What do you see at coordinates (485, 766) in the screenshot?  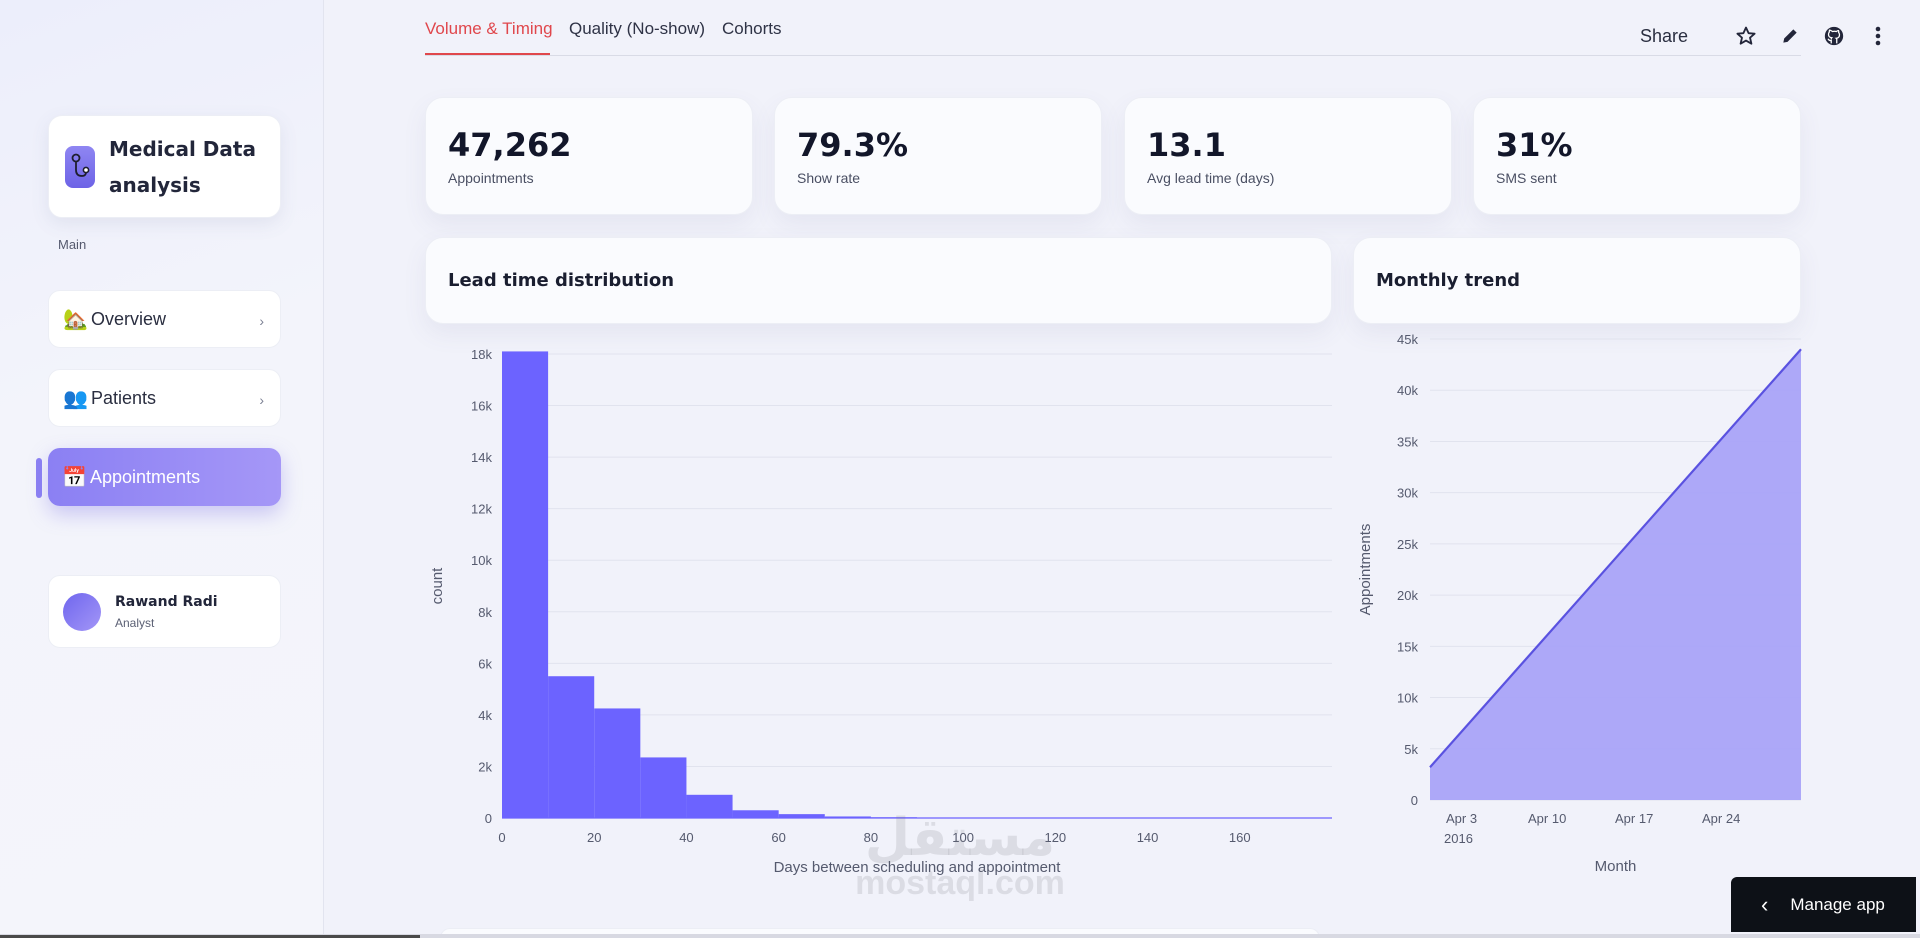 I see `y-tick-label: 2k` at bounding box center [485, 766].